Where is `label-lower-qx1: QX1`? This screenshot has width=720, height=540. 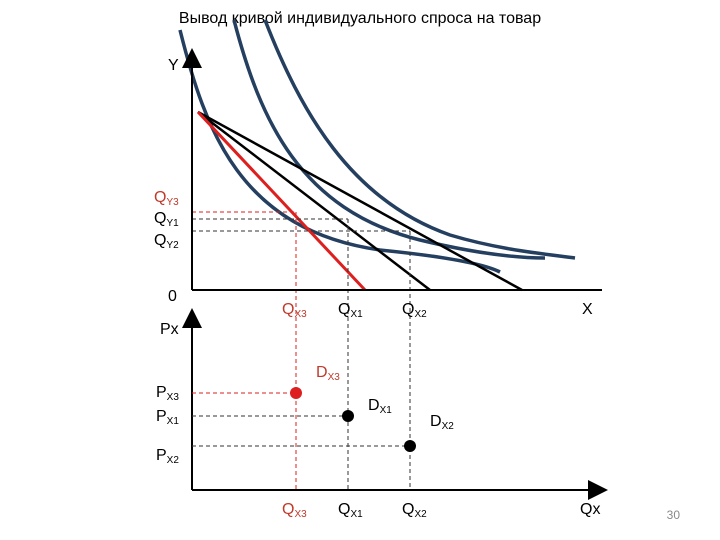
label-lower-qx1: QX1 is located at coordinates (350, 510).